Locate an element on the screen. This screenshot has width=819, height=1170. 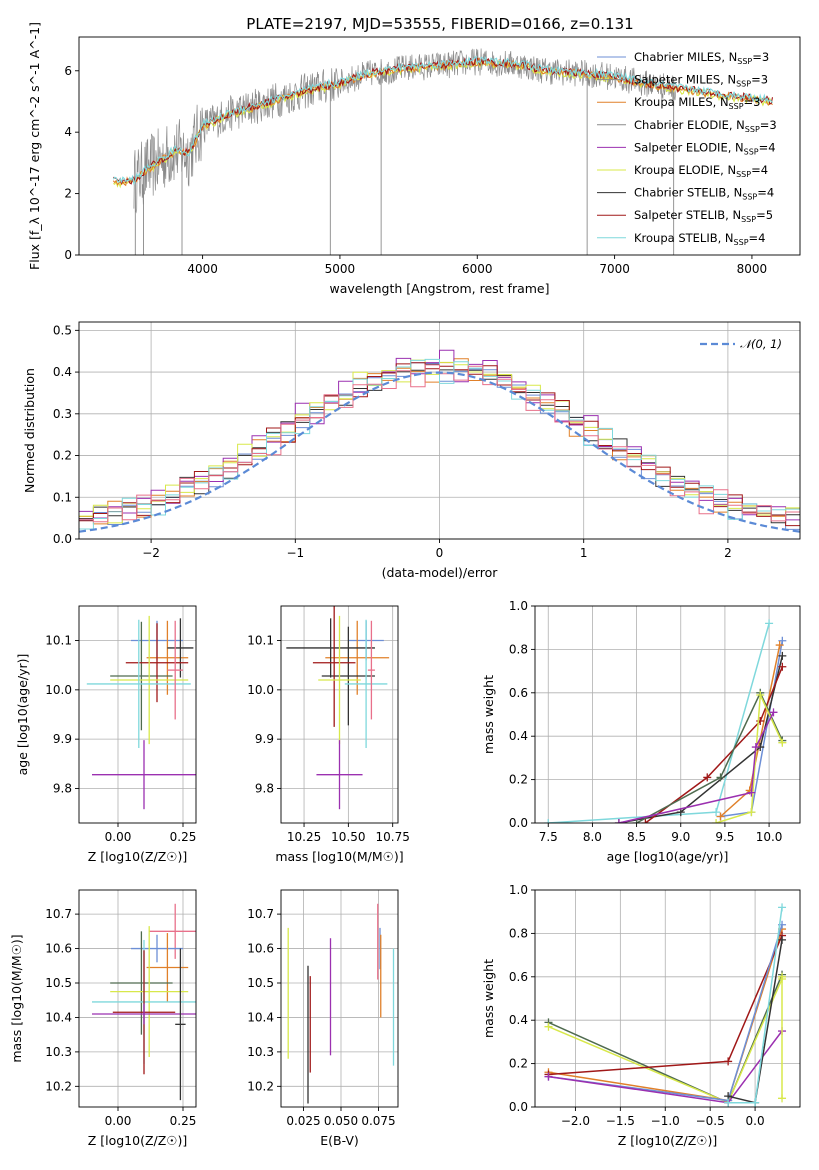
x-axis-label: Z [log10(Z/Z☉)] is located at coordinates (668, 1140).